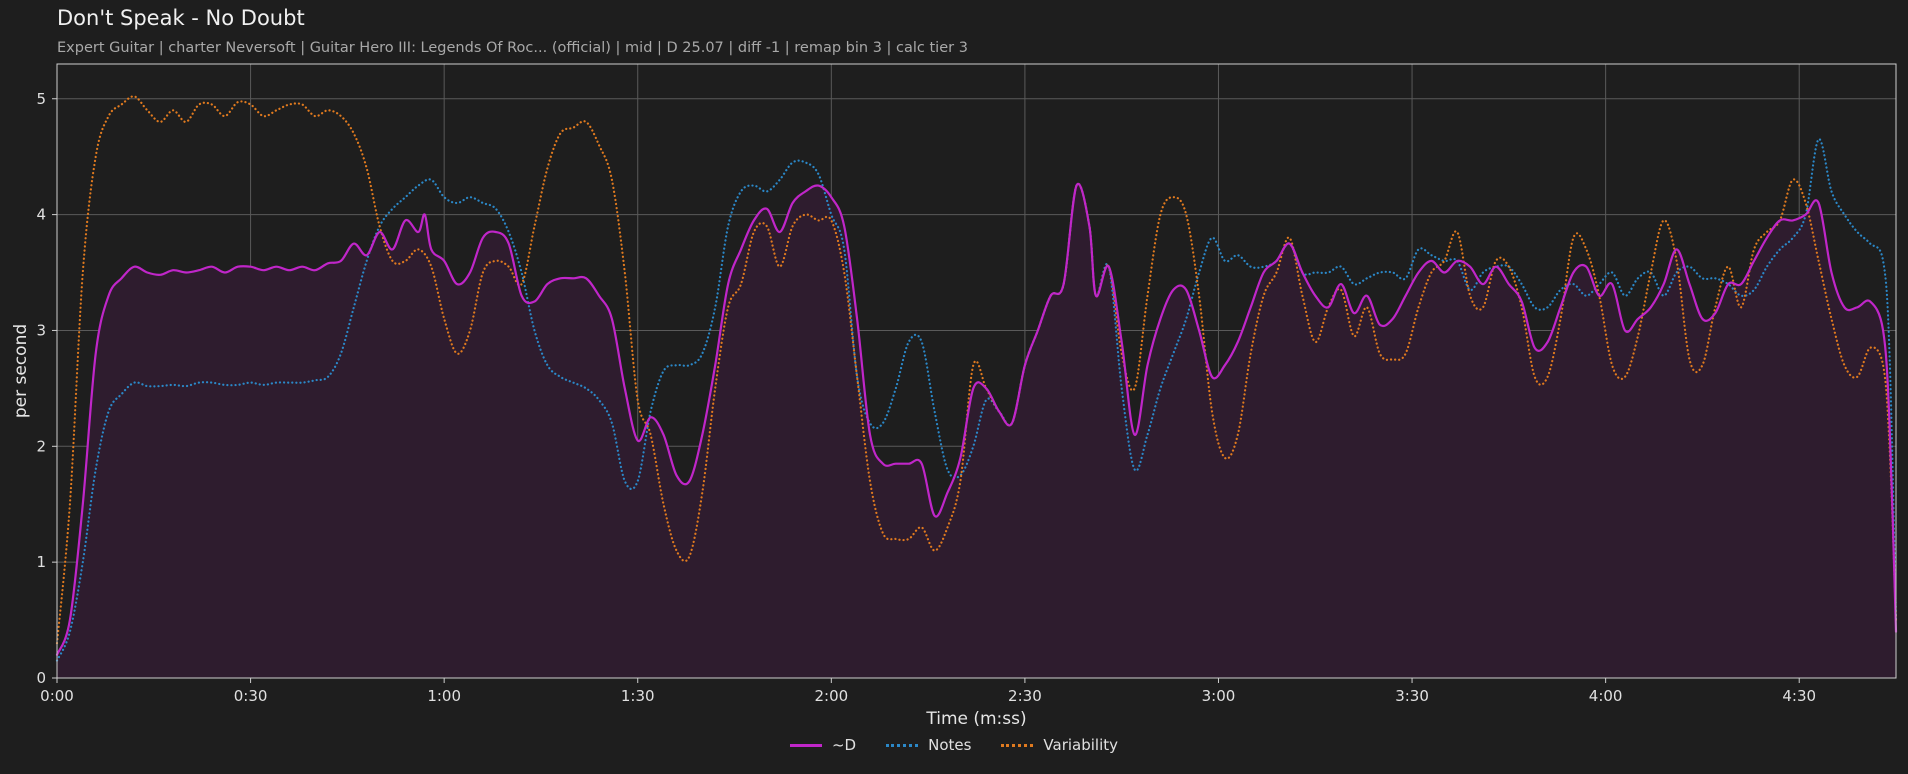 This screenshot has width=1908, height=774. Describe the element at coordinates (46, 388) in the screenshot. I see `y-axis-ticks: 0 1 2 3 4 5` at that location.